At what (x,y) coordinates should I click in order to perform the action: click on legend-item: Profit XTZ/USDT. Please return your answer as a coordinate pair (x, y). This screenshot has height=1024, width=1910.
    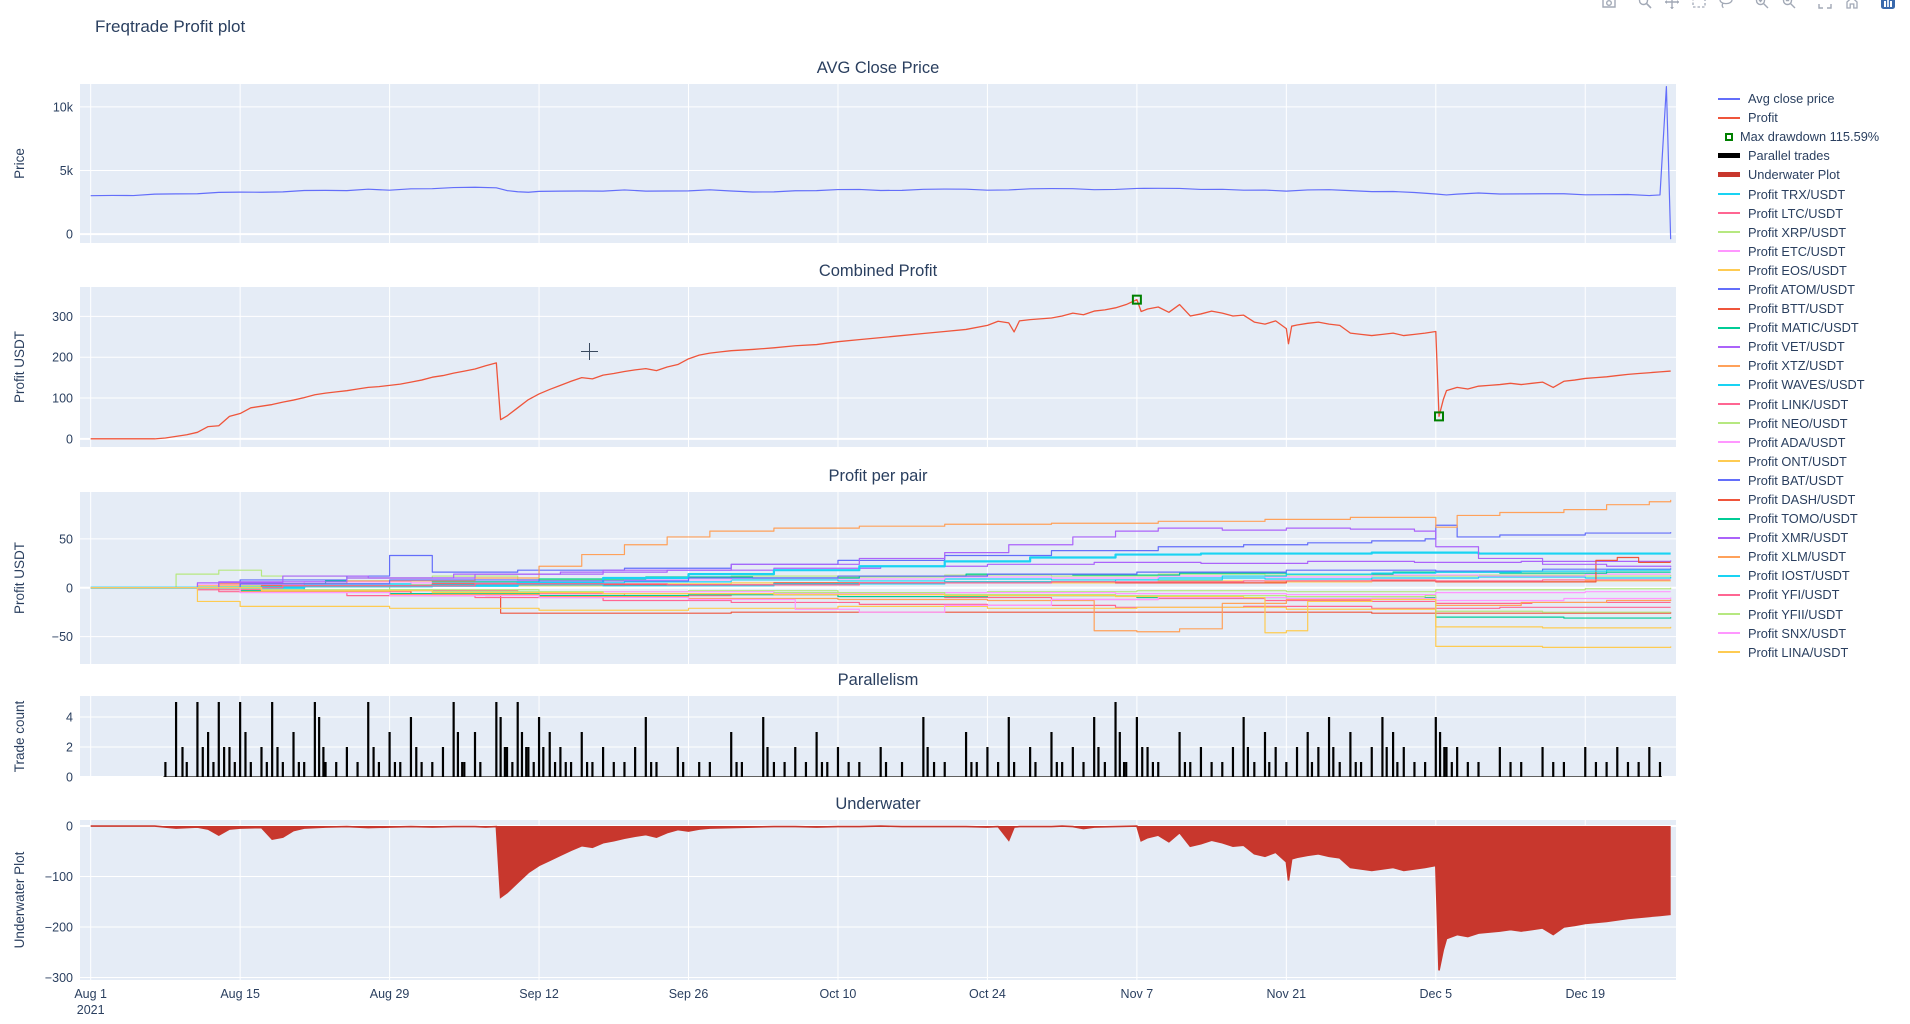
    Looking at the image, I should click on (1813, 365).